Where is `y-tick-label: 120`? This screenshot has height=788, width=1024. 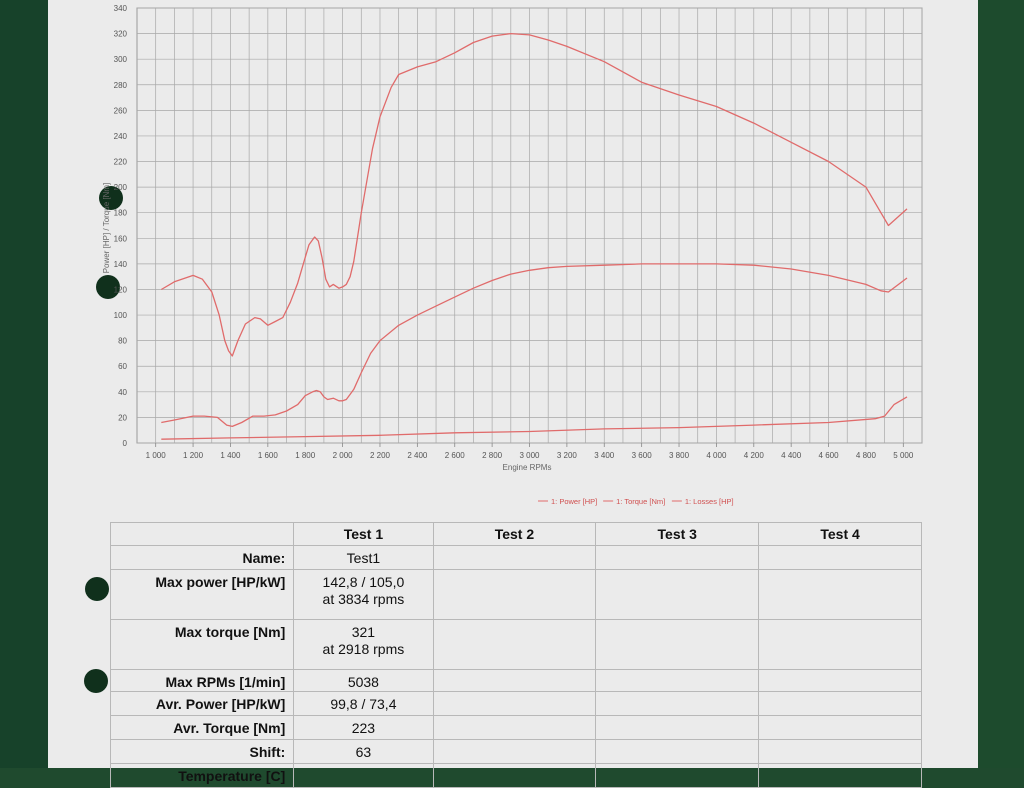 y-tick-label: 120 is located at coordinates (121, 289).